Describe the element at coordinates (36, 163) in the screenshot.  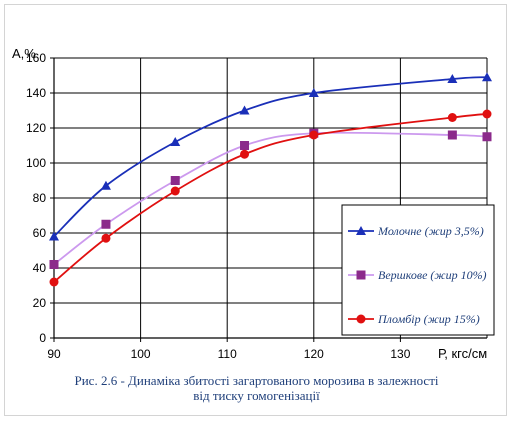
I see `y-tick-label: 100` at that location.